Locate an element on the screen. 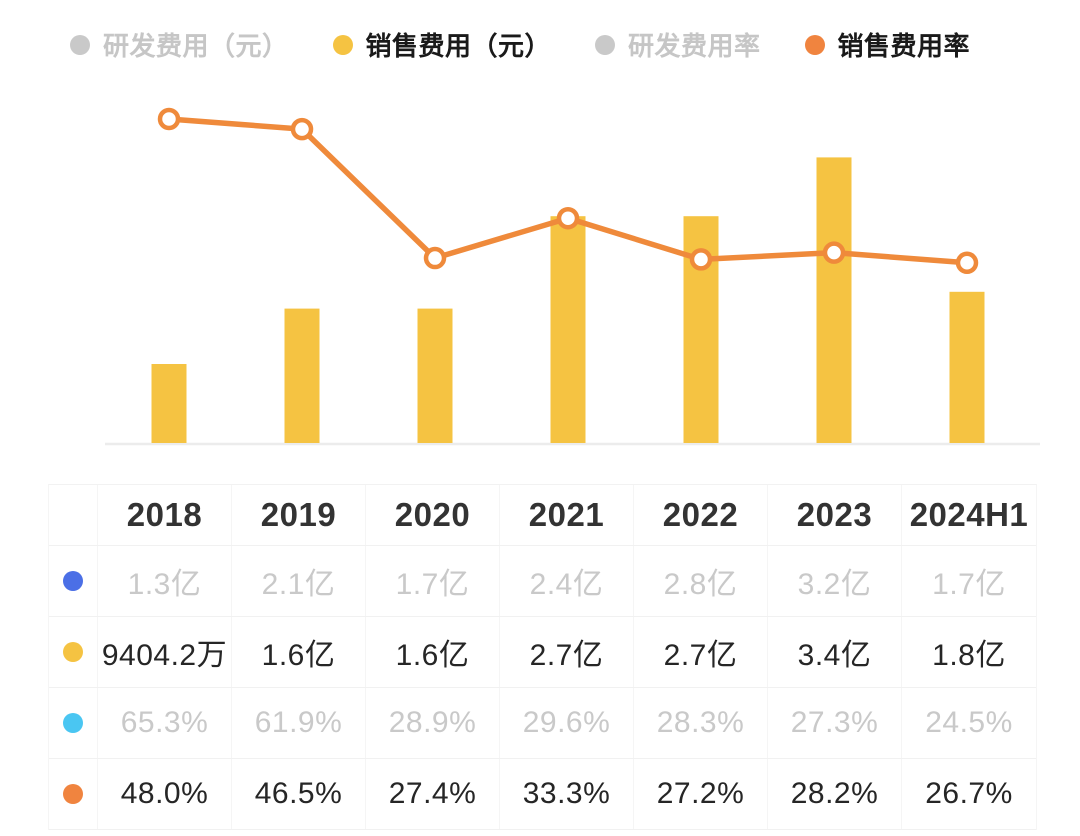 The image size is (1080, 836). legend-label: 销售费用率 is located at coordinates (904, 46).